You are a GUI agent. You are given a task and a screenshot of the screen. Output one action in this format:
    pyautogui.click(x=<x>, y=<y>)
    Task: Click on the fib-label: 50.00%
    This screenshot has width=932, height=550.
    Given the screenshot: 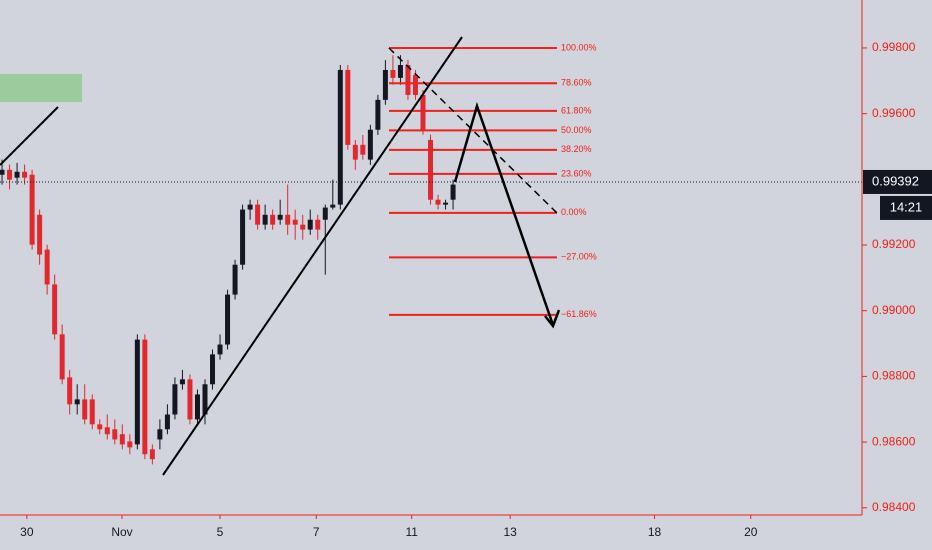 What is the action you would take?
    pyautogui.click(x=576, y=130)
    